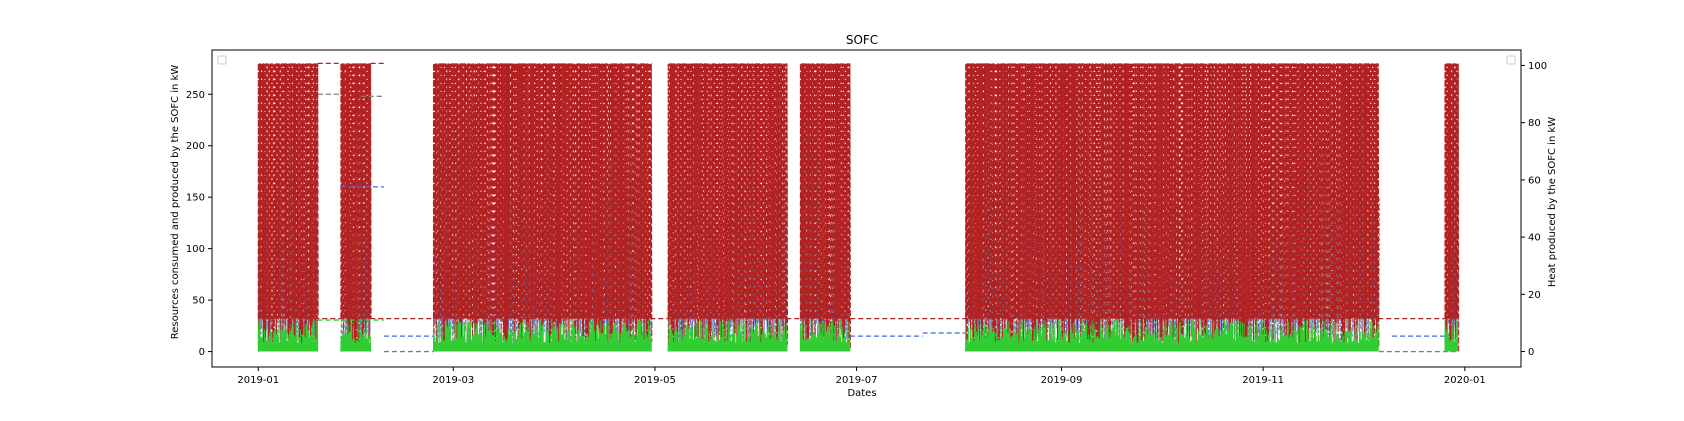  Describe the element at coordinates (202, 352) in the screenshot. I see `y-tick-label-left: 0` at that location.